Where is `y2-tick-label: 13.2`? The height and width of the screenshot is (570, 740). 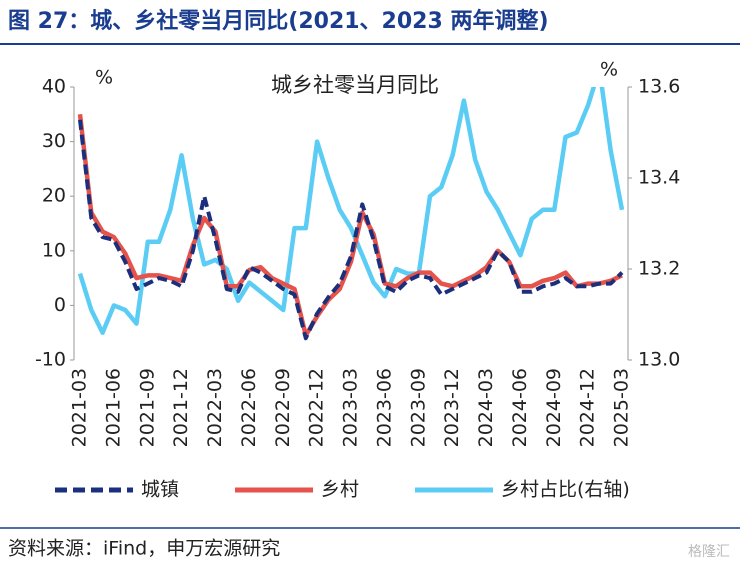 y2-tick-label: 13.2 is located at coordinates (659, 269).